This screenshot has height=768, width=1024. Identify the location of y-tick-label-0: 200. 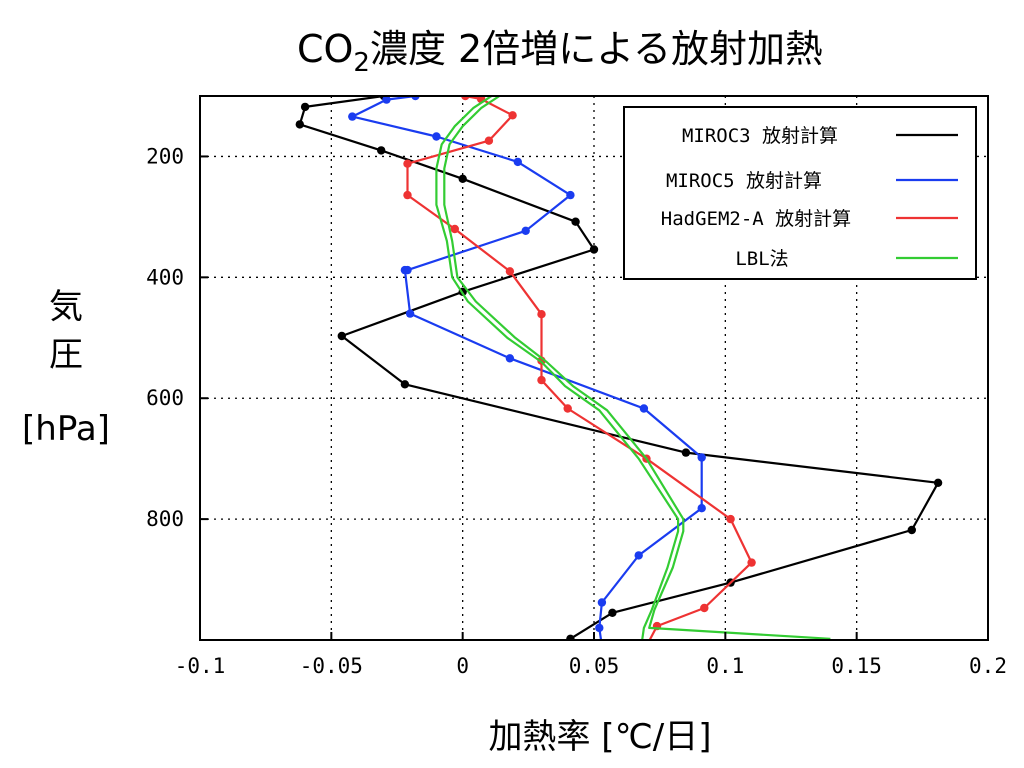
(165, 156).